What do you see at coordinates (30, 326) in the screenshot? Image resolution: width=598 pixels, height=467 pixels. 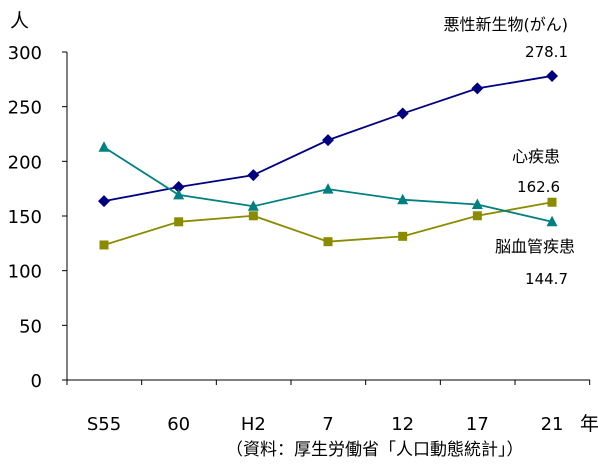 I see `y-tick-label: 50` at bounding box center [30, 326].